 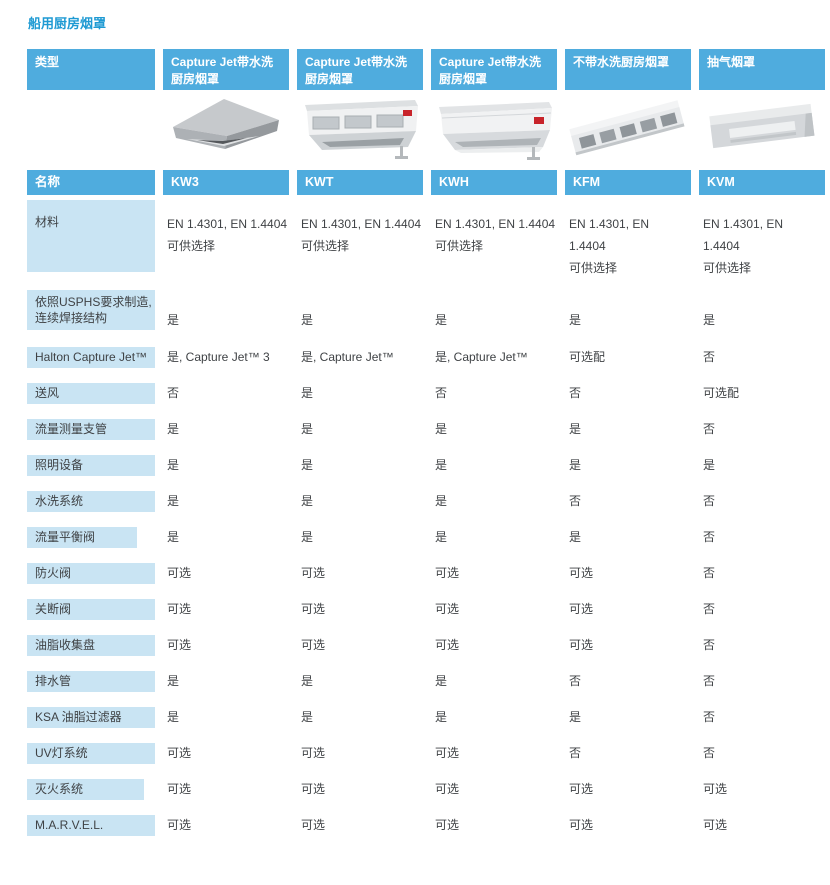 I want to click on kfm-filter-hood-image-svg, so click(x=627, y=128).